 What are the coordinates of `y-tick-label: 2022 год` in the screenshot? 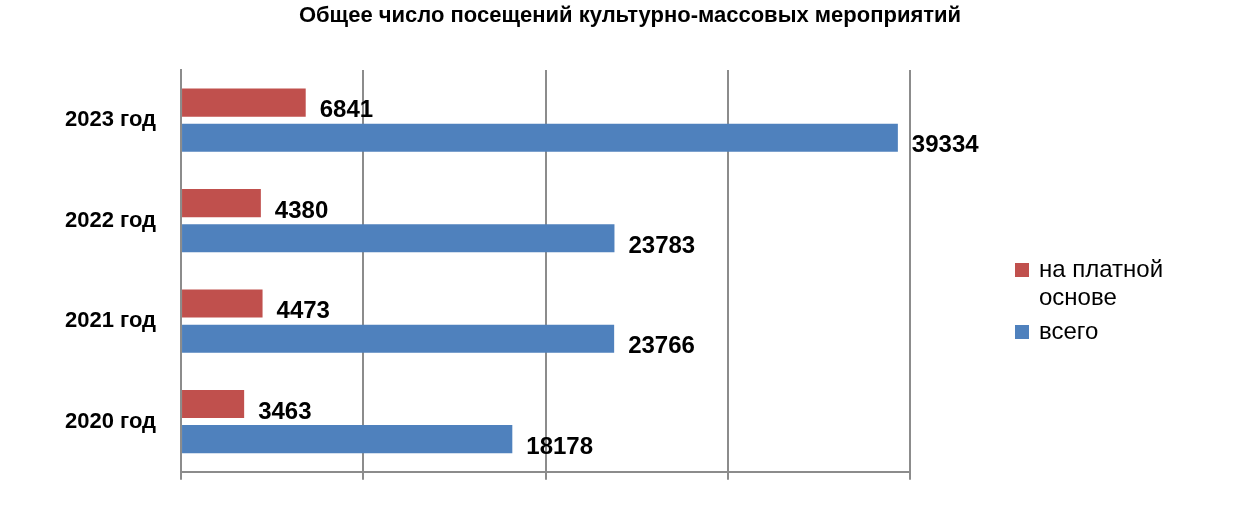 It's located at (110, 219).